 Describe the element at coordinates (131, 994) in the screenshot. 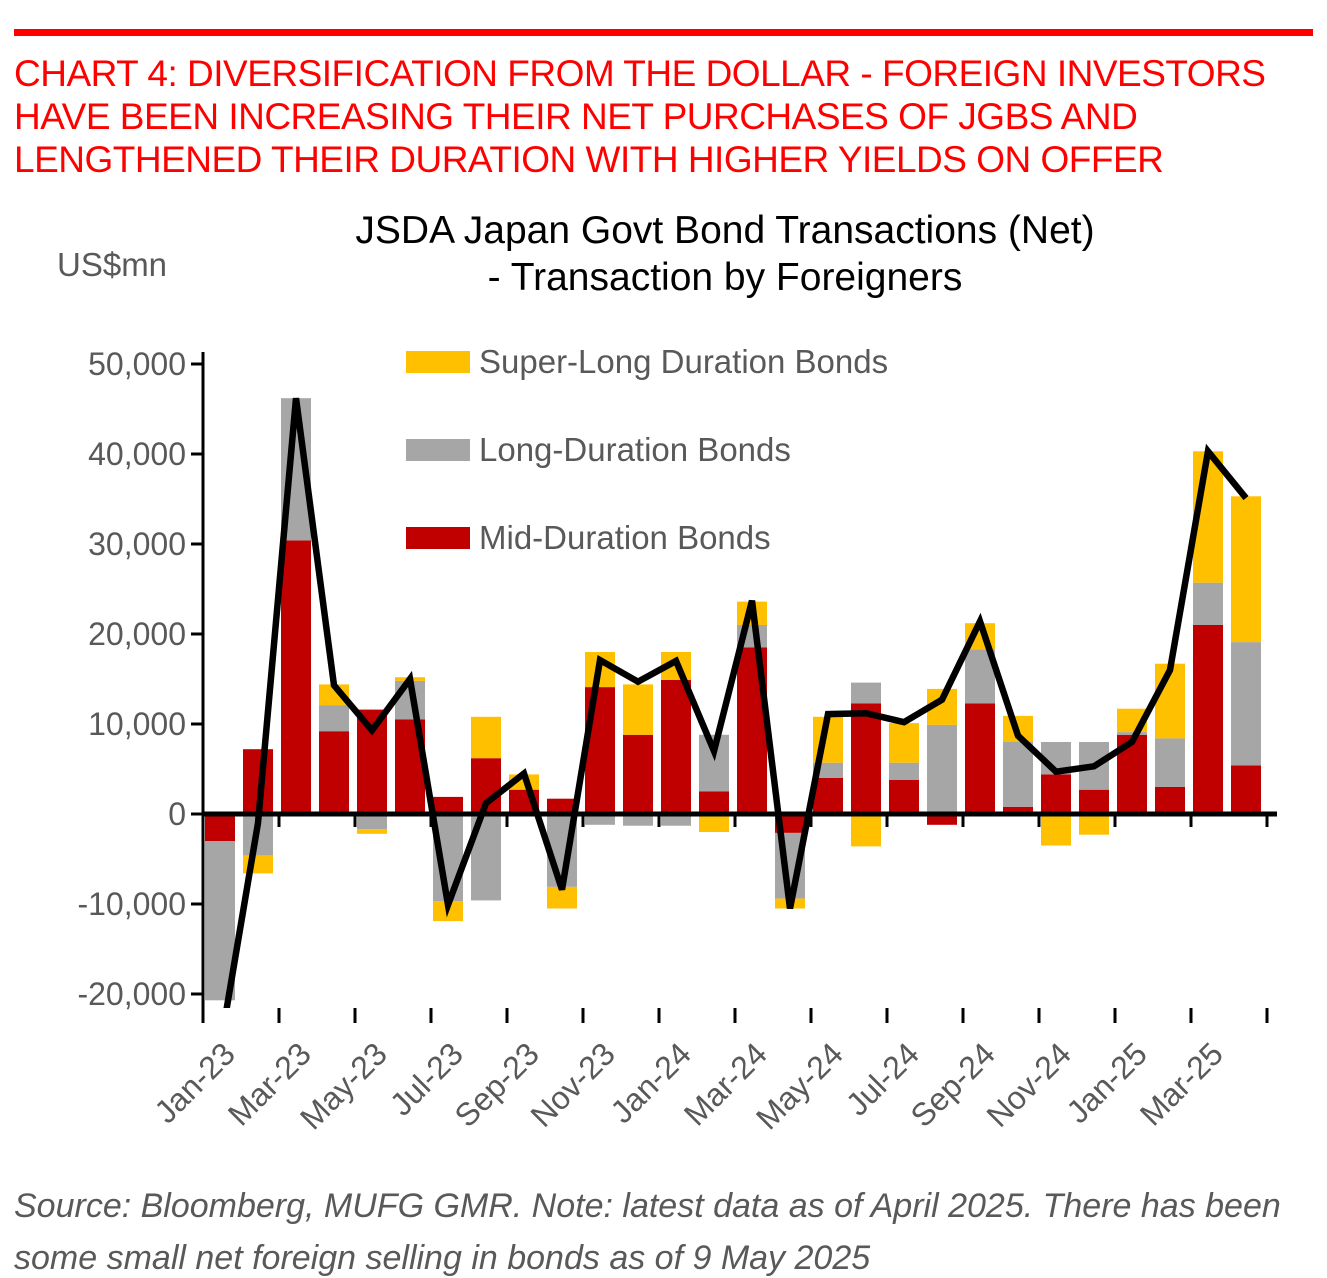

I see `y-tick-label: -20,000` at that location.